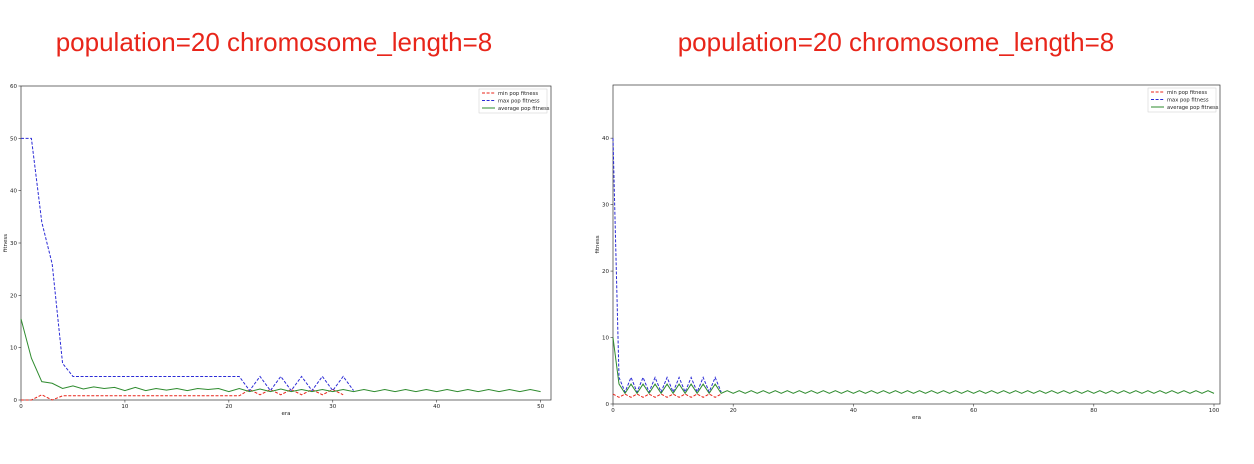 This screenshot has height=464, width=1254. I want to click on x-tick-label: 100, so click(1214, 411).